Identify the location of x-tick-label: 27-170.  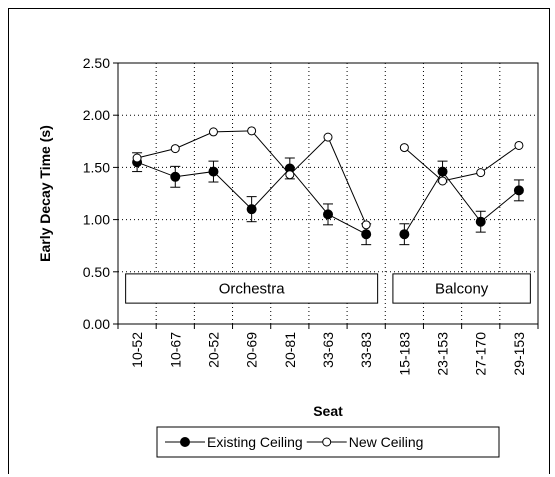
(481, 354).